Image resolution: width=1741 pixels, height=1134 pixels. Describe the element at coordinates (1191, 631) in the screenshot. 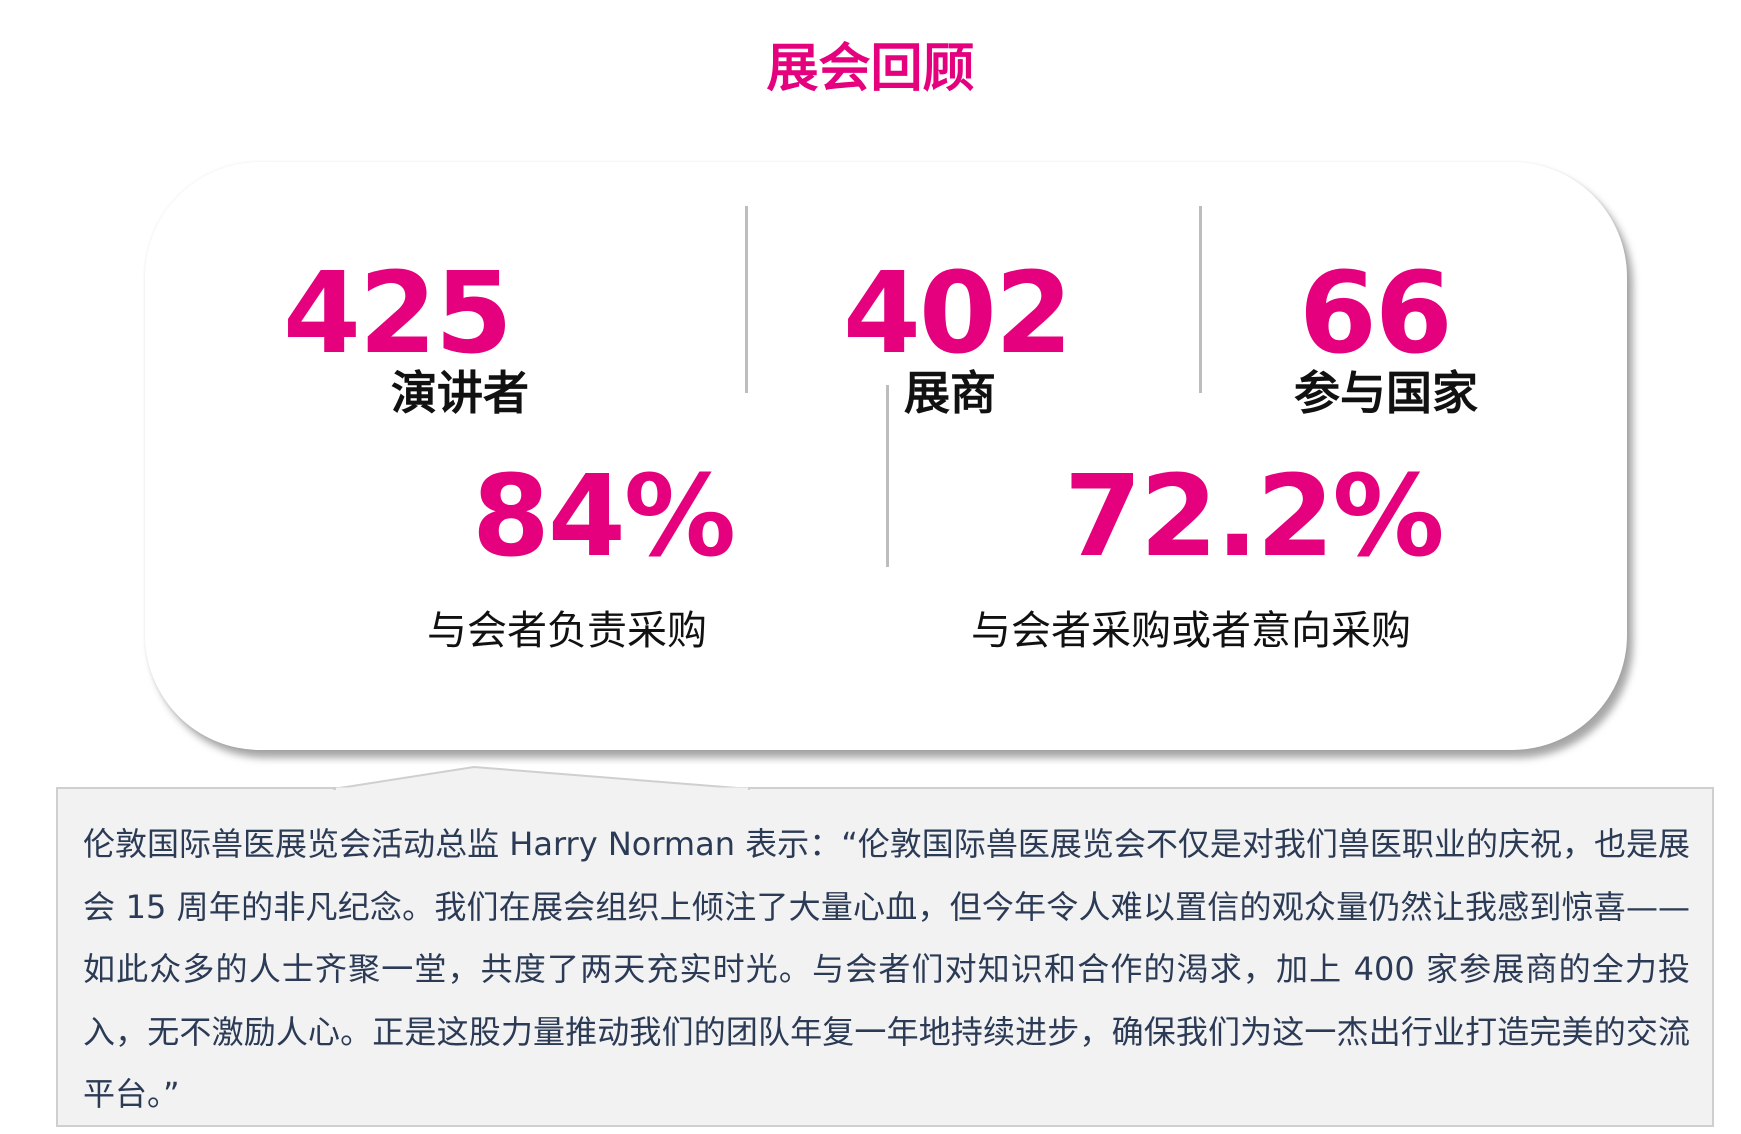

I see `percent-intent-label: 与会者采购或者意向采购` at that location.